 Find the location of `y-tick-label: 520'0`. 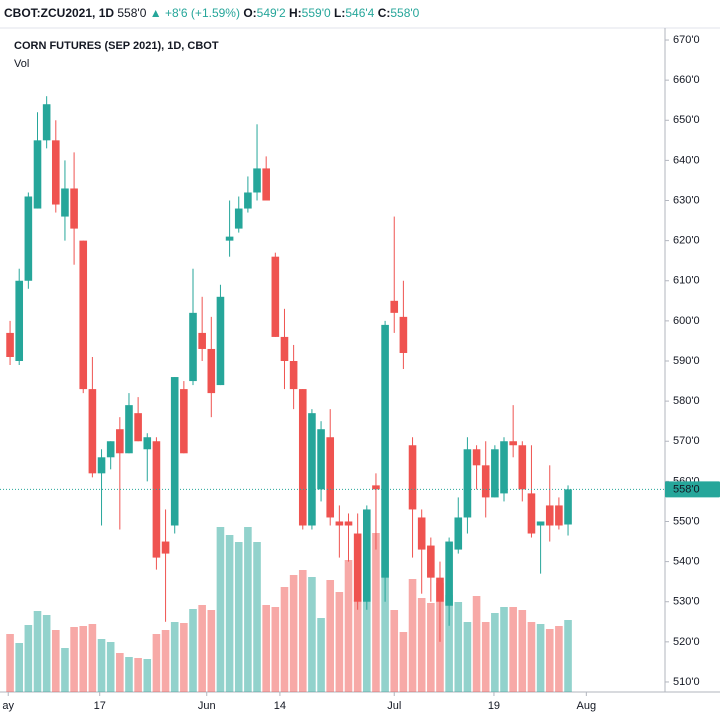

y-tick-label: 520'0 is located at coordinates (686, 642).